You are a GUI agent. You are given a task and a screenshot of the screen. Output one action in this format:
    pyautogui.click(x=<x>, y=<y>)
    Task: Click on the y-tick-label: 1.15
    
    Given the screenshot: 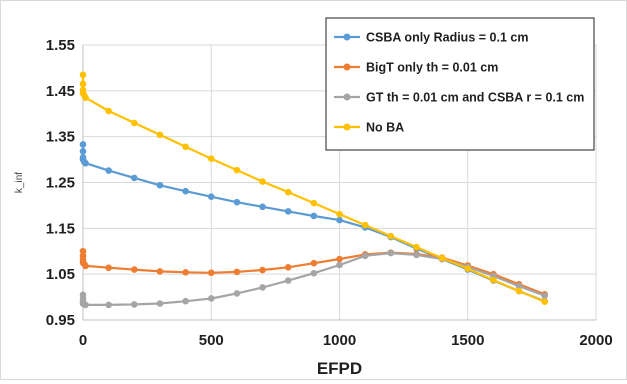 What is the action you would take?
    pyautogui.click(x=60, y=228)
    